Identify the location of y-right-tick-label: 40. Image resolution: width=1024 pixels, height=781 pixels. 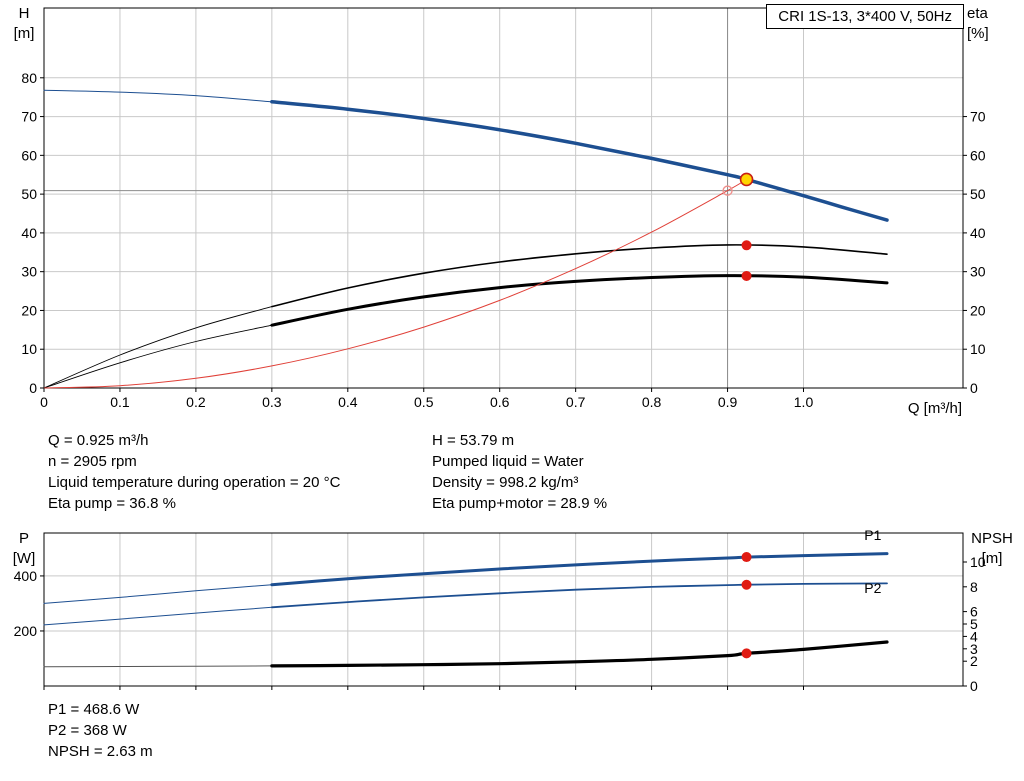
(978, 233).